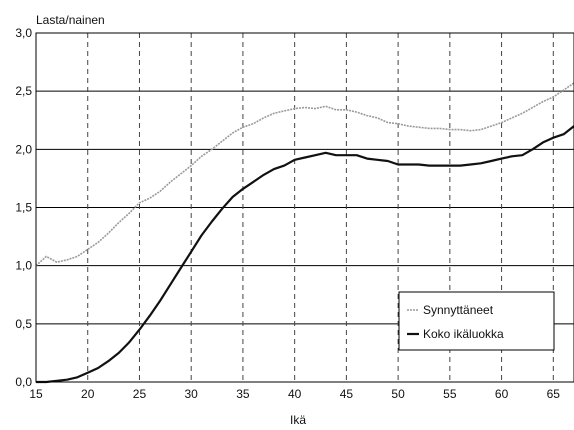 Image resolution: width=574 pixels, height=430 pixels. What do you see at coordinates (554, 394) in the screenshot?
I see `x-tick-label: 65` at bounding box center [554, 394].